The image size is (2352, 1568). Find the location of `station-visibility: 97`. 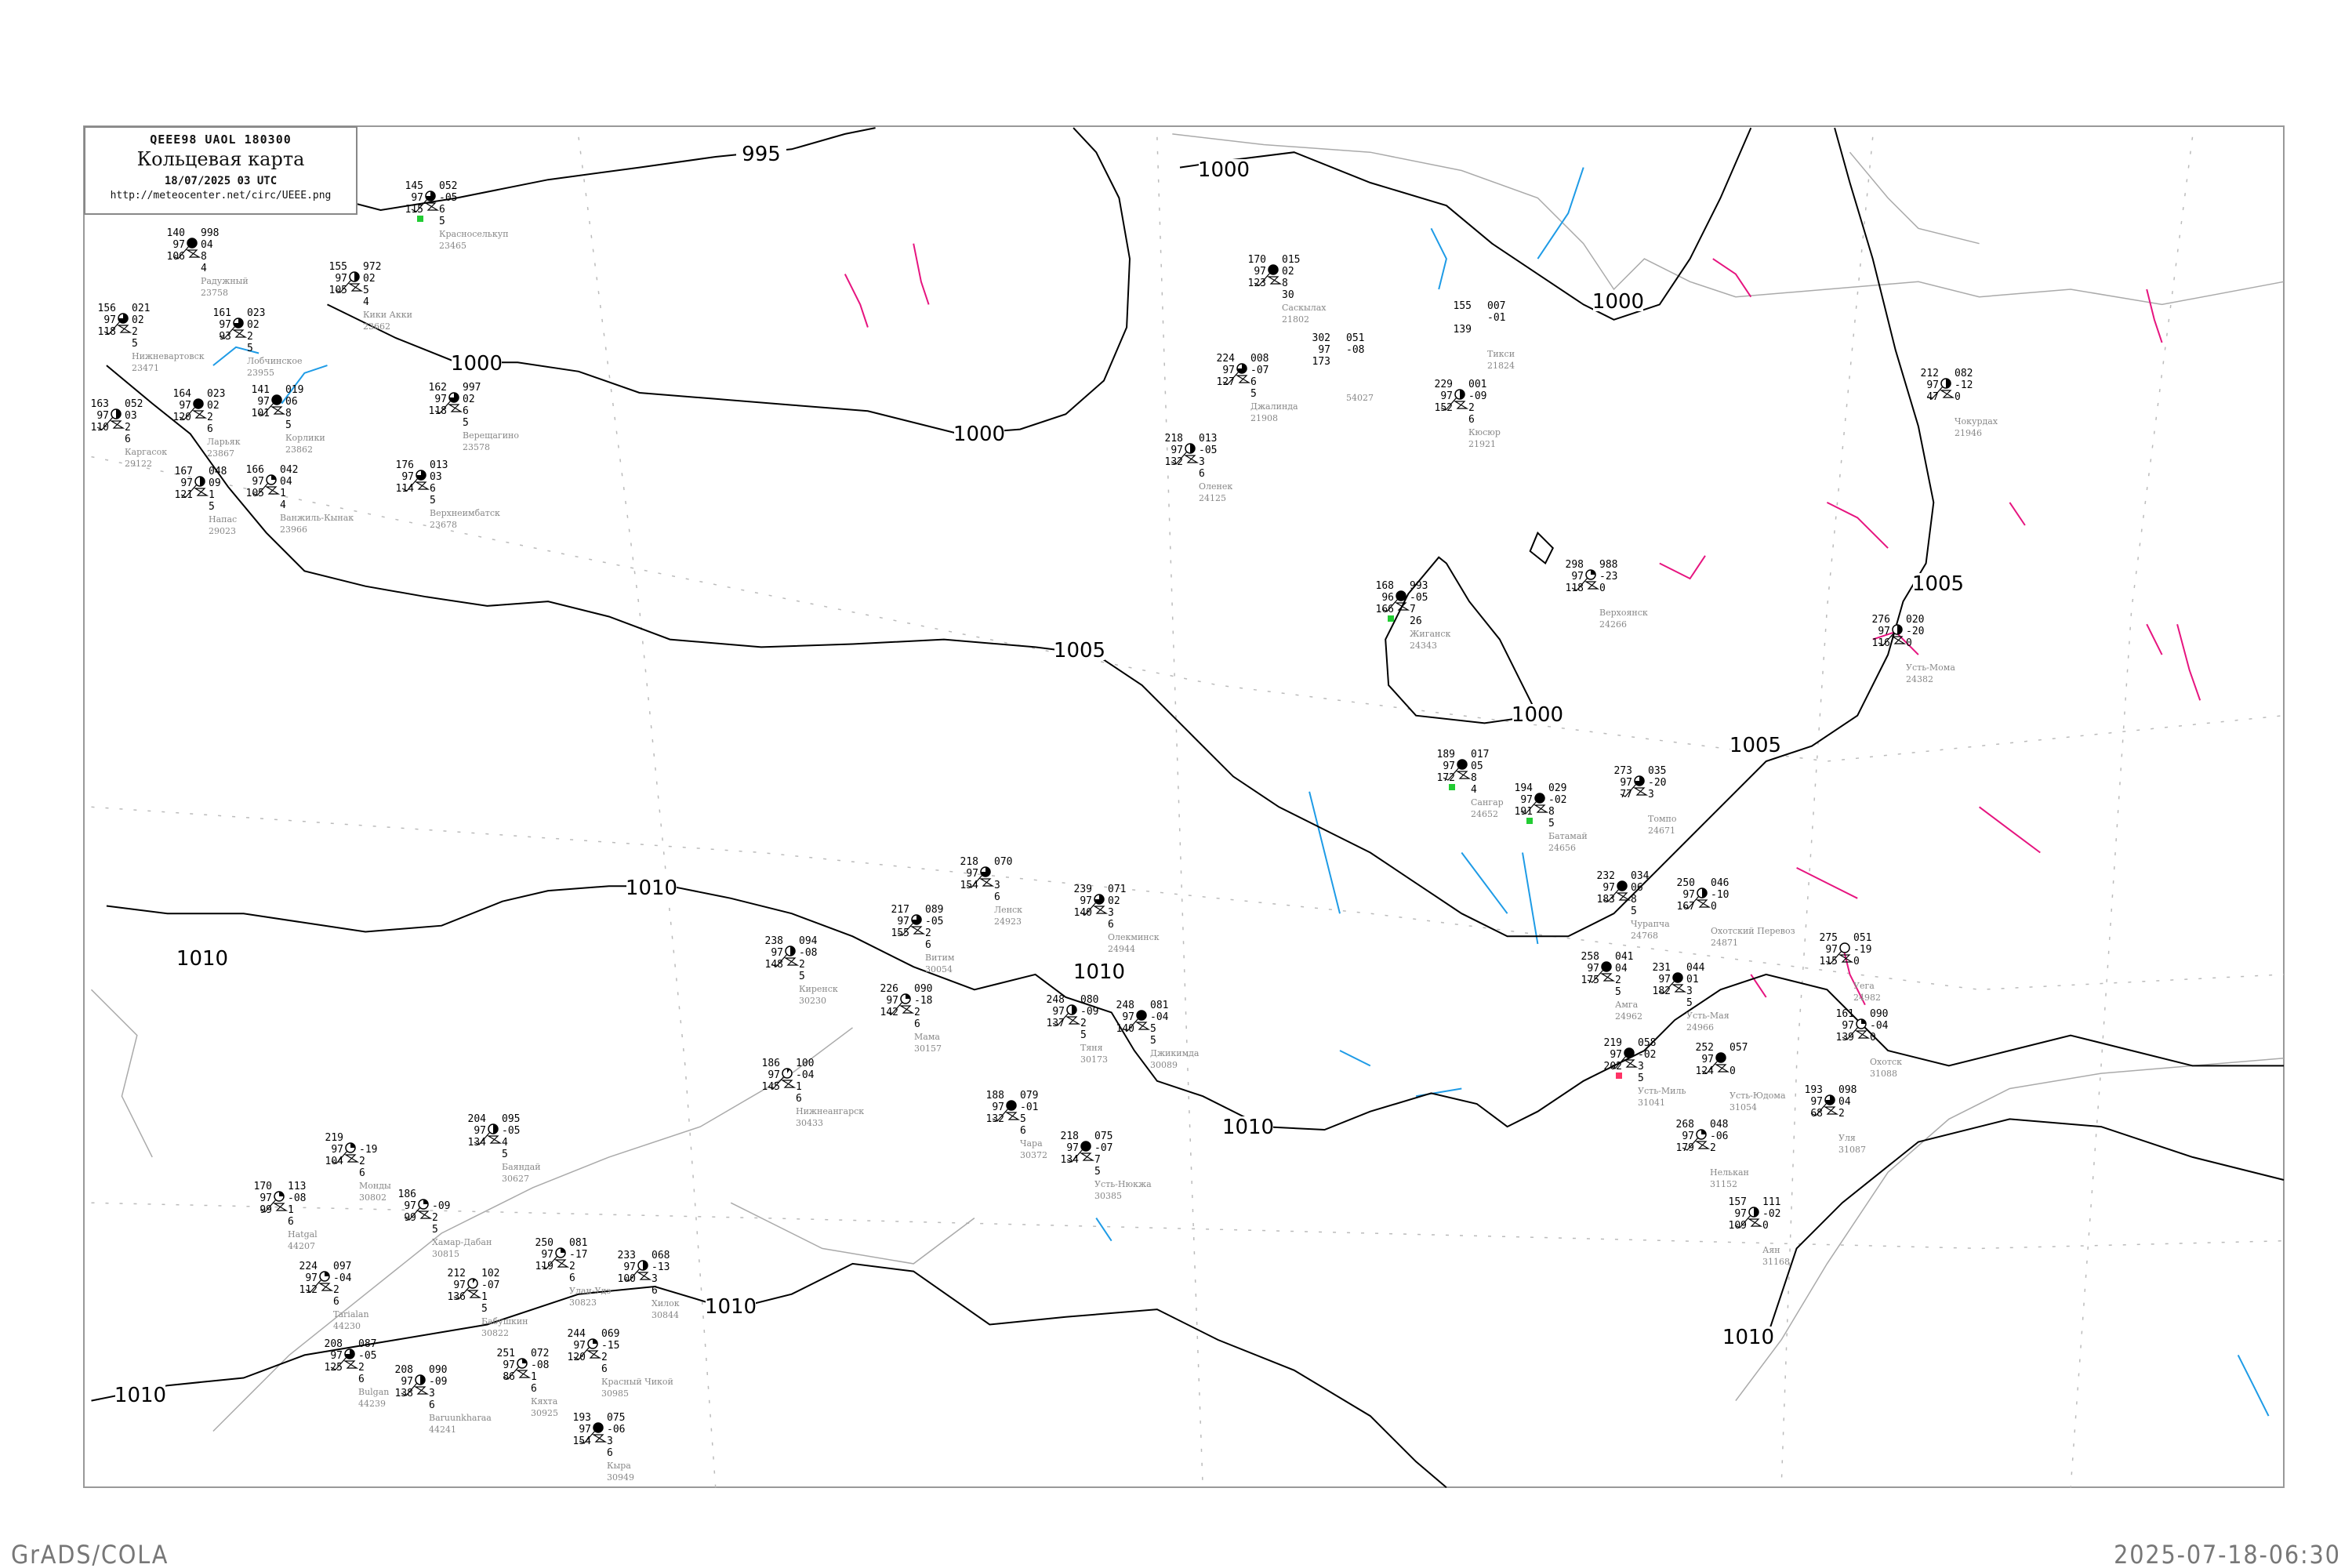

station-visibility: 97 is located at coordinates (1848, 1026).